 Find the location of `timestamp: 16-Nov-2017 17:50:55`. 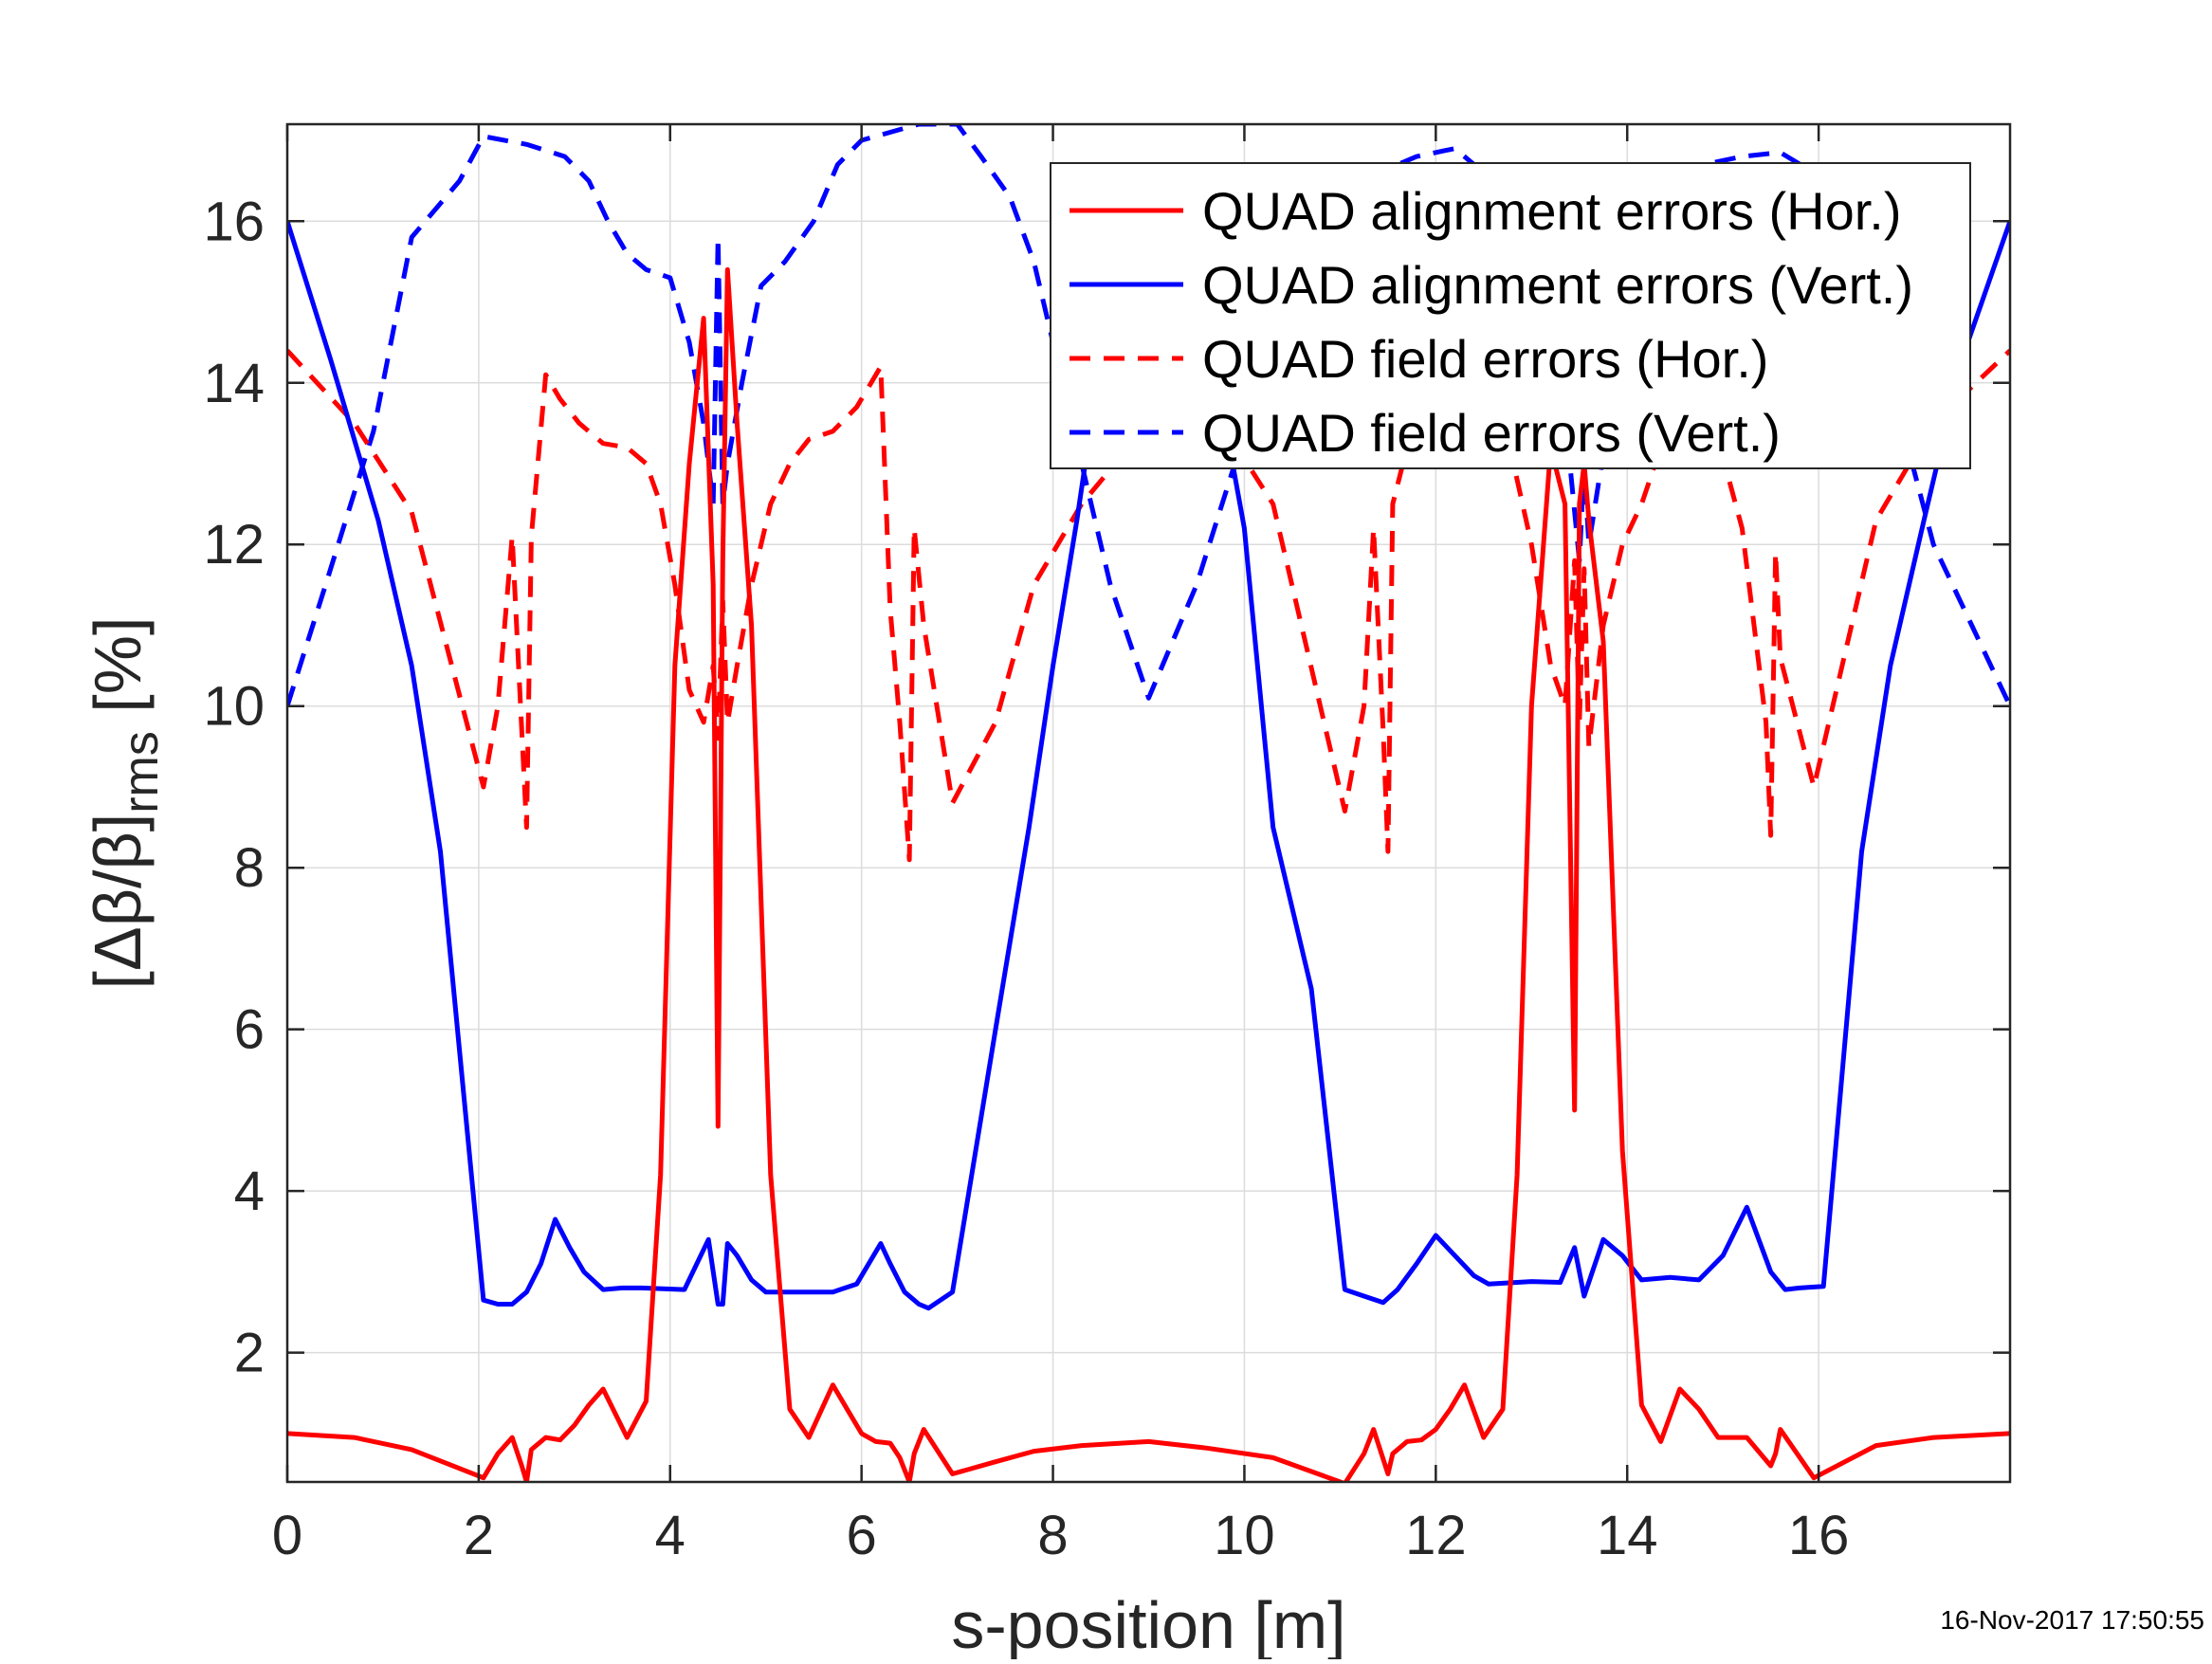

timestamp: 16-Nov-2017 17:50:55 is located at coordinates (2072, 1620).